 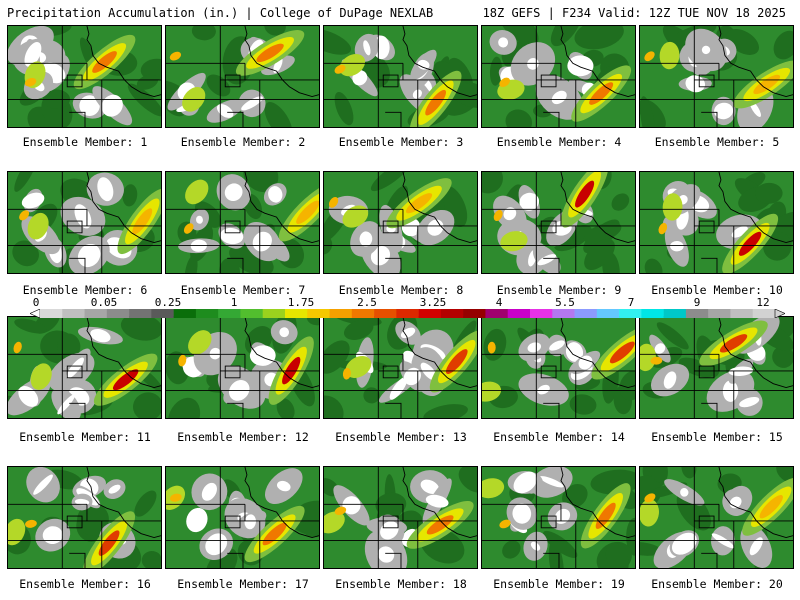 I want to click on colorbar-tick-label: 5.5, so click(x=565, y=302).